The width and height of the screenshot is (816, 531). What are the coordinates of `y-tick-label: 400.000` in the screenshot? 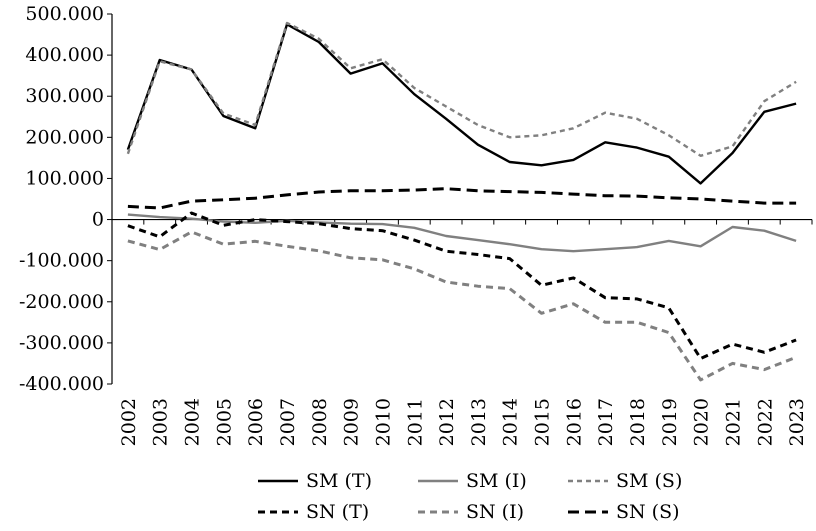 It's located at (64, 55).